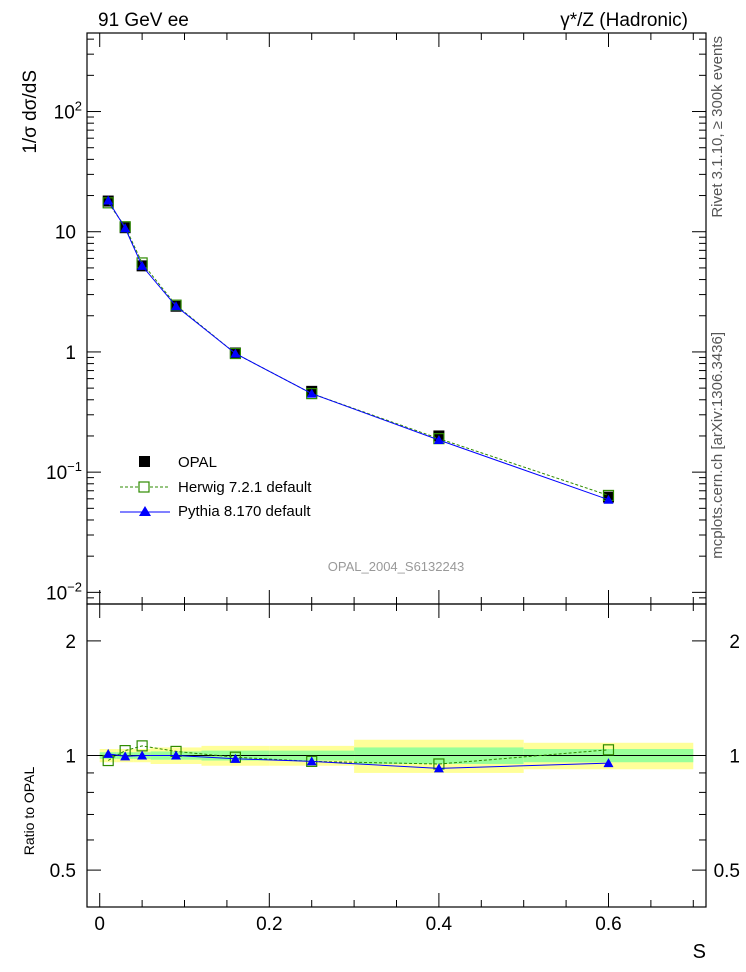 This screenshot has width=746, height=972. I want to click on legend-marker-opal, so click(144, 461).